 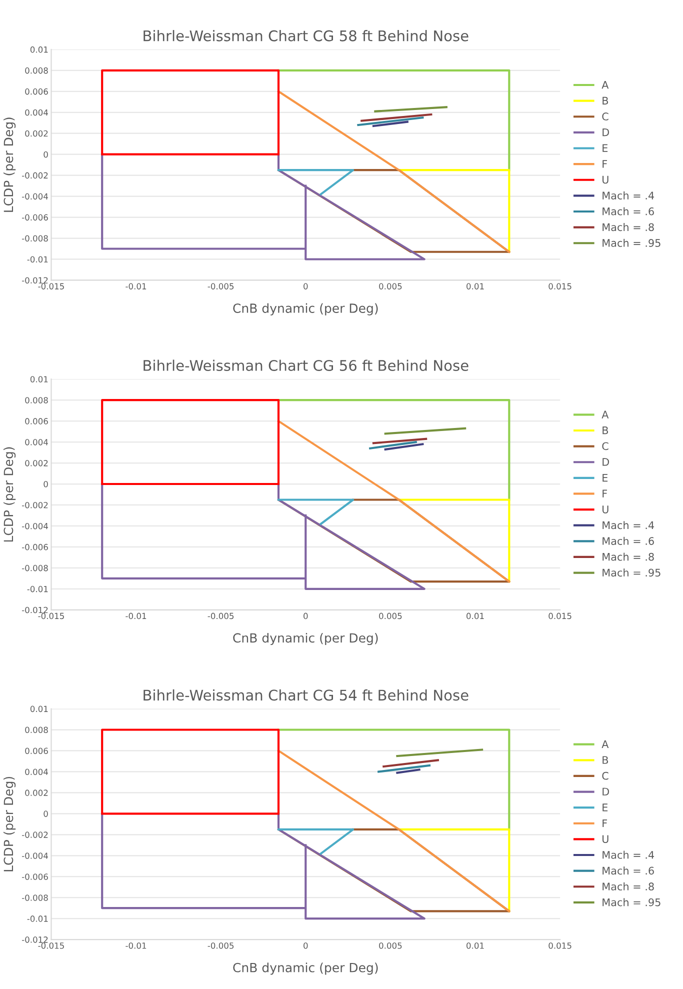 What do you see at coordinates (306, 365) in the screenshot?
I see `chart-title: Bihrle-Weissman Chart CG 56 ft Behind Nose` at bounding box center [306, 365].